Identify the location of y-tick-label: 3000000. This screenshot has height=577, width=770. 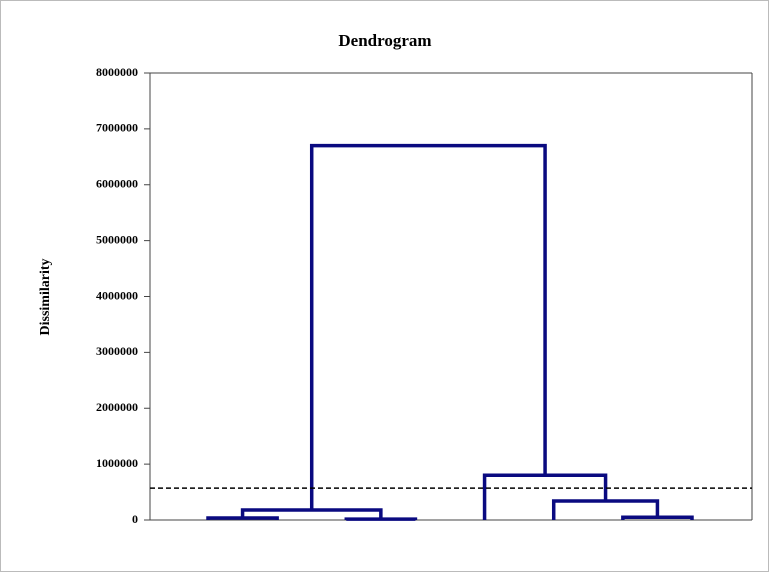
(117, 351).